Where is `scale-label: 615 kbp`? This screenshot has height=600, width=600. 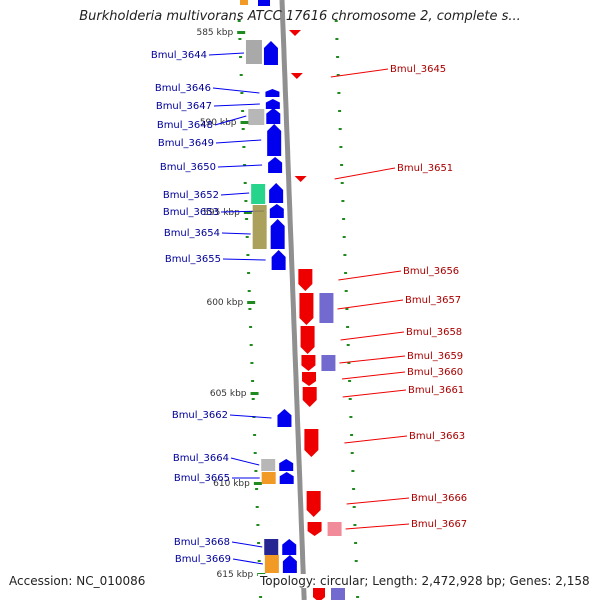
scale-label: 615 kbp is located at coordinates (235, 575).